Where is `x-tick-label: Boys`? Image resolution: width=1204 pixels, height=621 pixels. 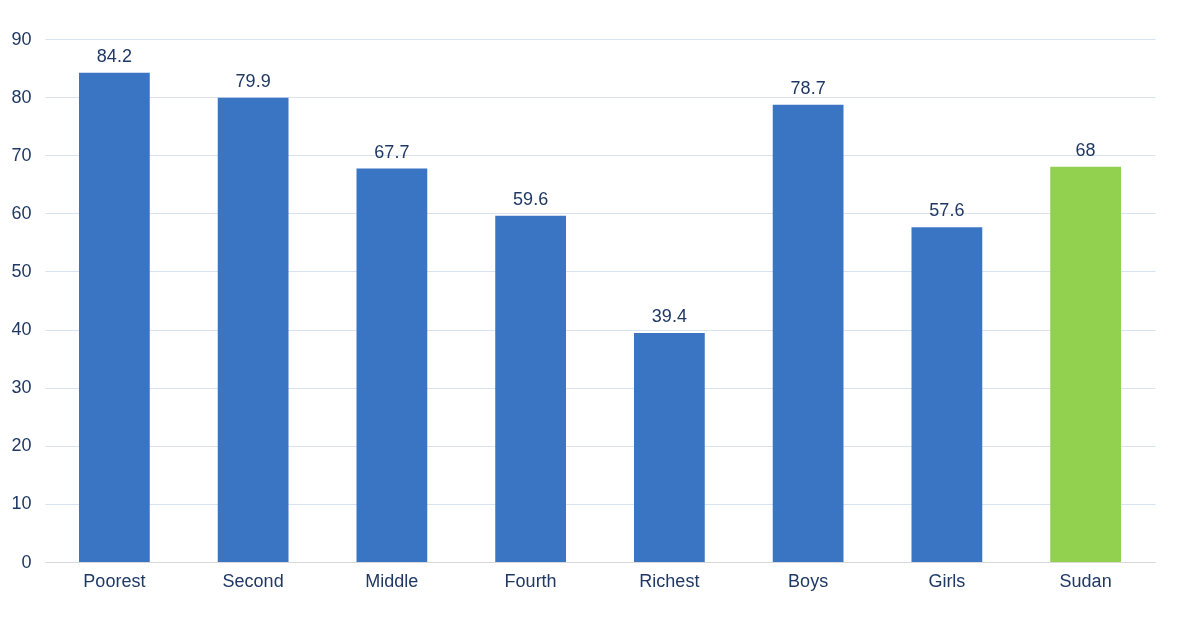 x-tick-label: Boys is located at coordinates (808, 580).